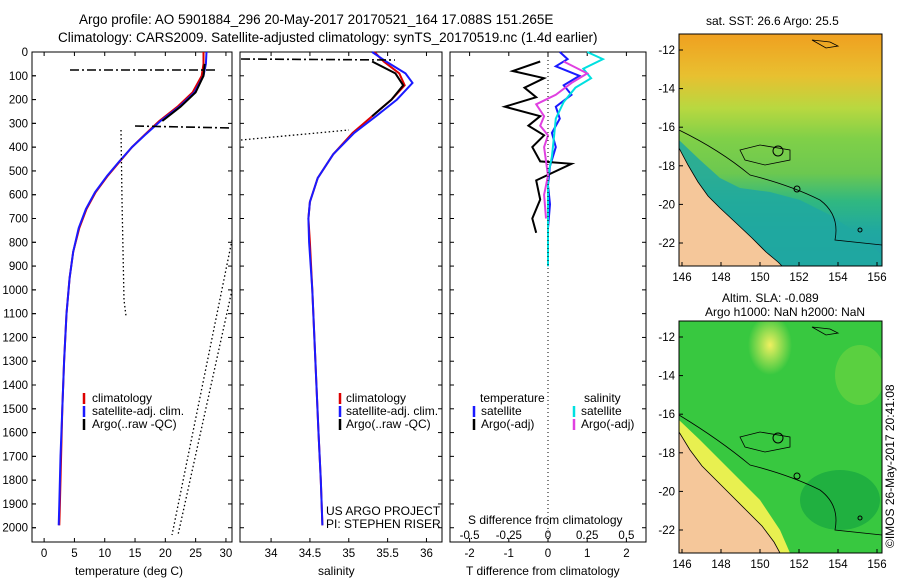  Describe the element at coordinates (778, 438) in the screenshot. I see `sla-argo-marker` at that location.